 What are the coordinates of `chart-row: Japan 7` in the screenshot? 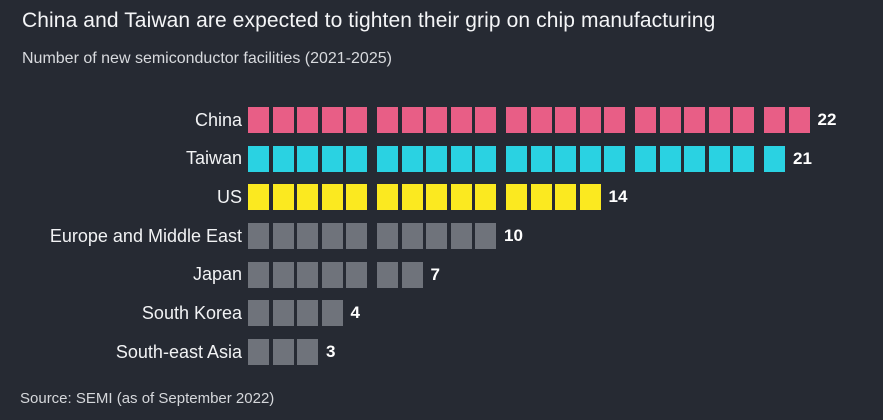 It's located at (441, 274).